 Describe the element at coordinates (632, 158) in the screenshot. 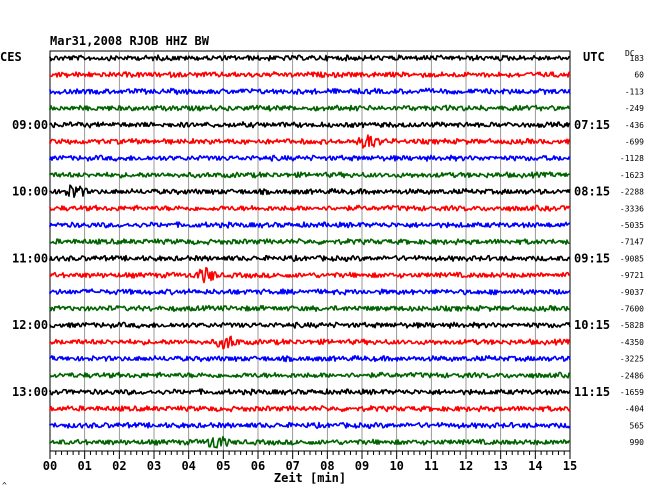

I see `dc-offset-label: -1128` at that location.